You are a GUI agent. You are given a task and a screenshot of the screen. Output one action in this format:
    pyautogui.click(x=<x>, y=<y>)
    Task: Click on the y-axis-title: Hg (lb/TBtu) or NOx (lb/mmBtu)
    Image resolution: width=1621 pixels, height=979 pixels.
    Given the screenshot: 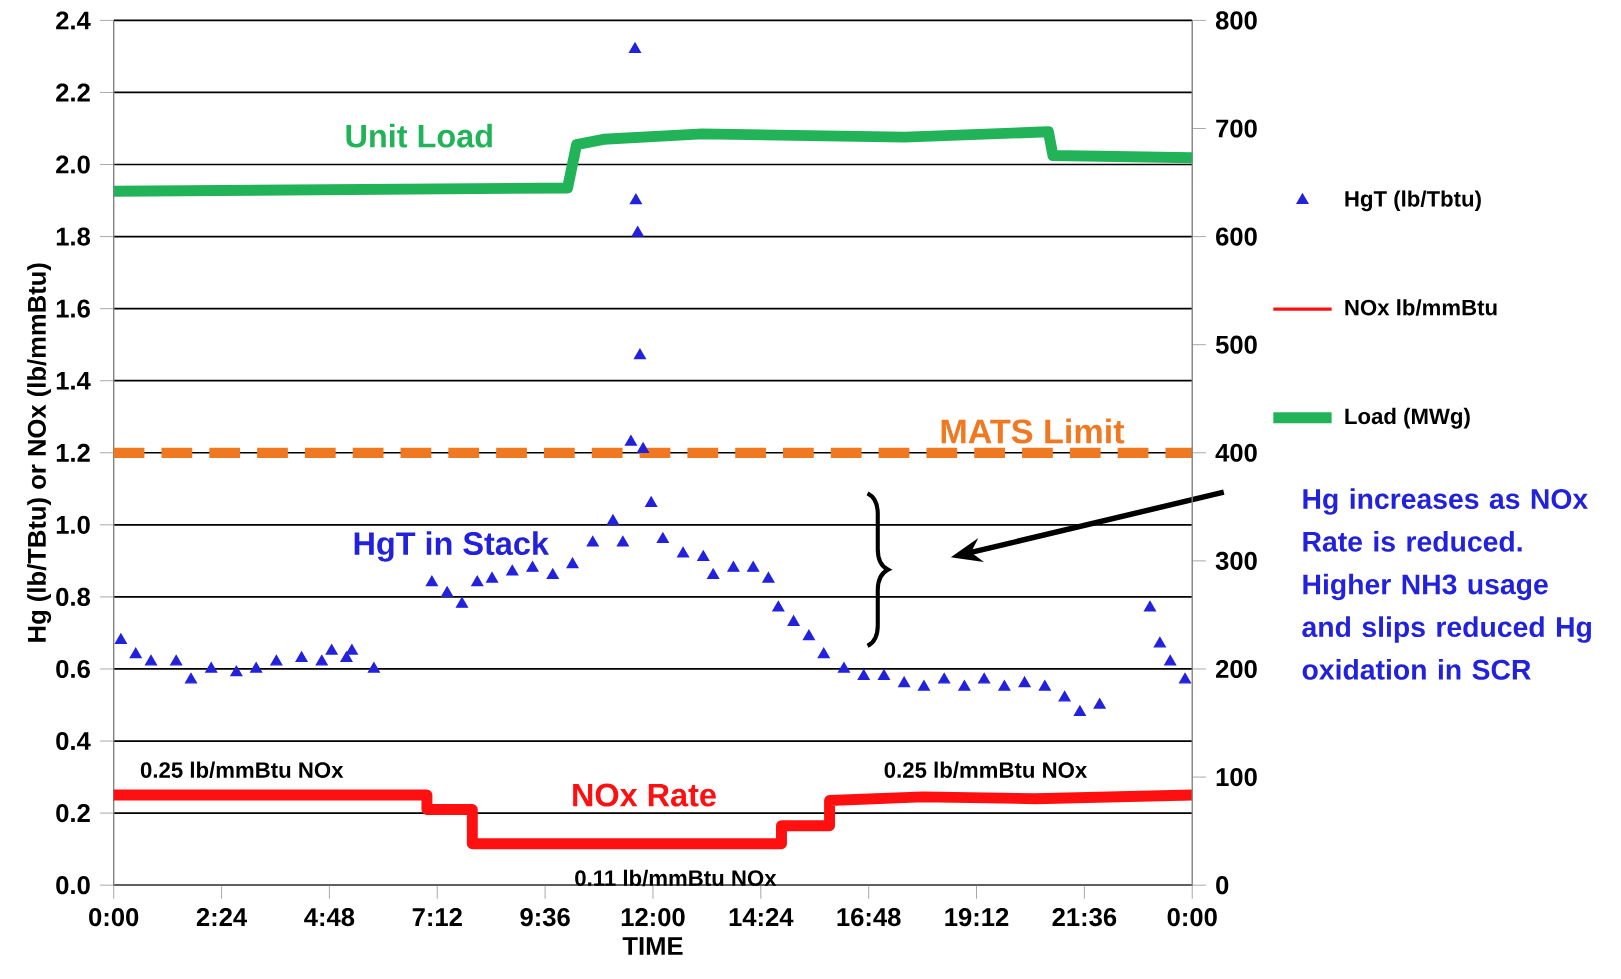 What is the action you would take?
    pyautogui.click(x=39, y=452)
    